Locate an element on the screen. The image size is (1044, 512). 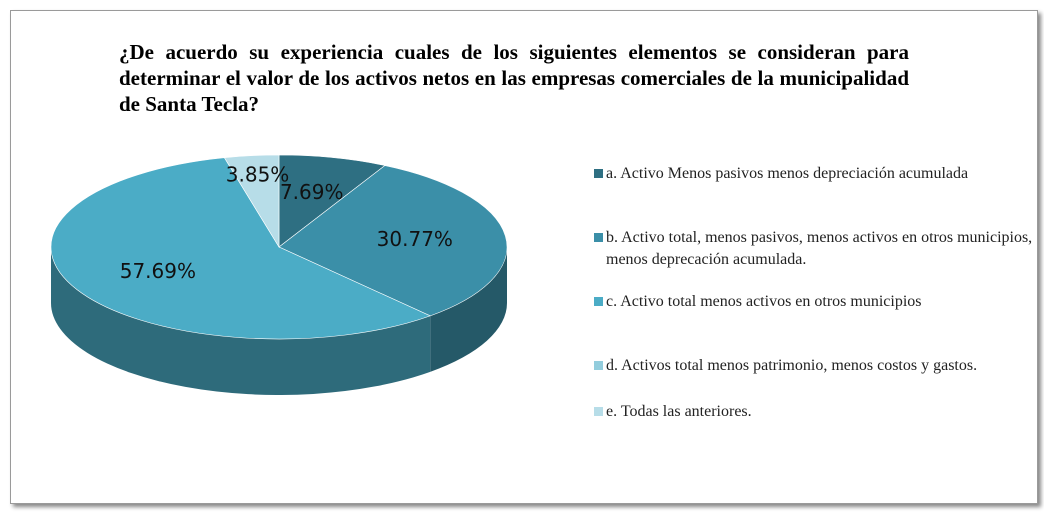
legend-item: e. Todas las anteriores. is located at coordinates (815, 412).